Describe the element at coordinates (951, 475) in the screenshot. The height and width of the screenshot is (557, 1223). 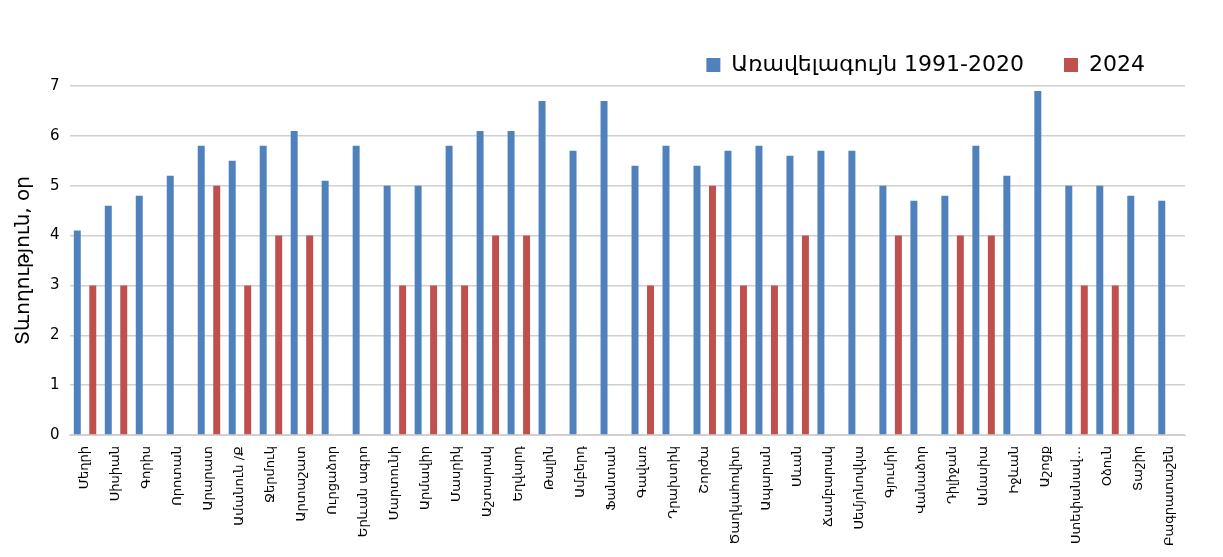
I see `x-tick-label: Դիլիջան` at that location.